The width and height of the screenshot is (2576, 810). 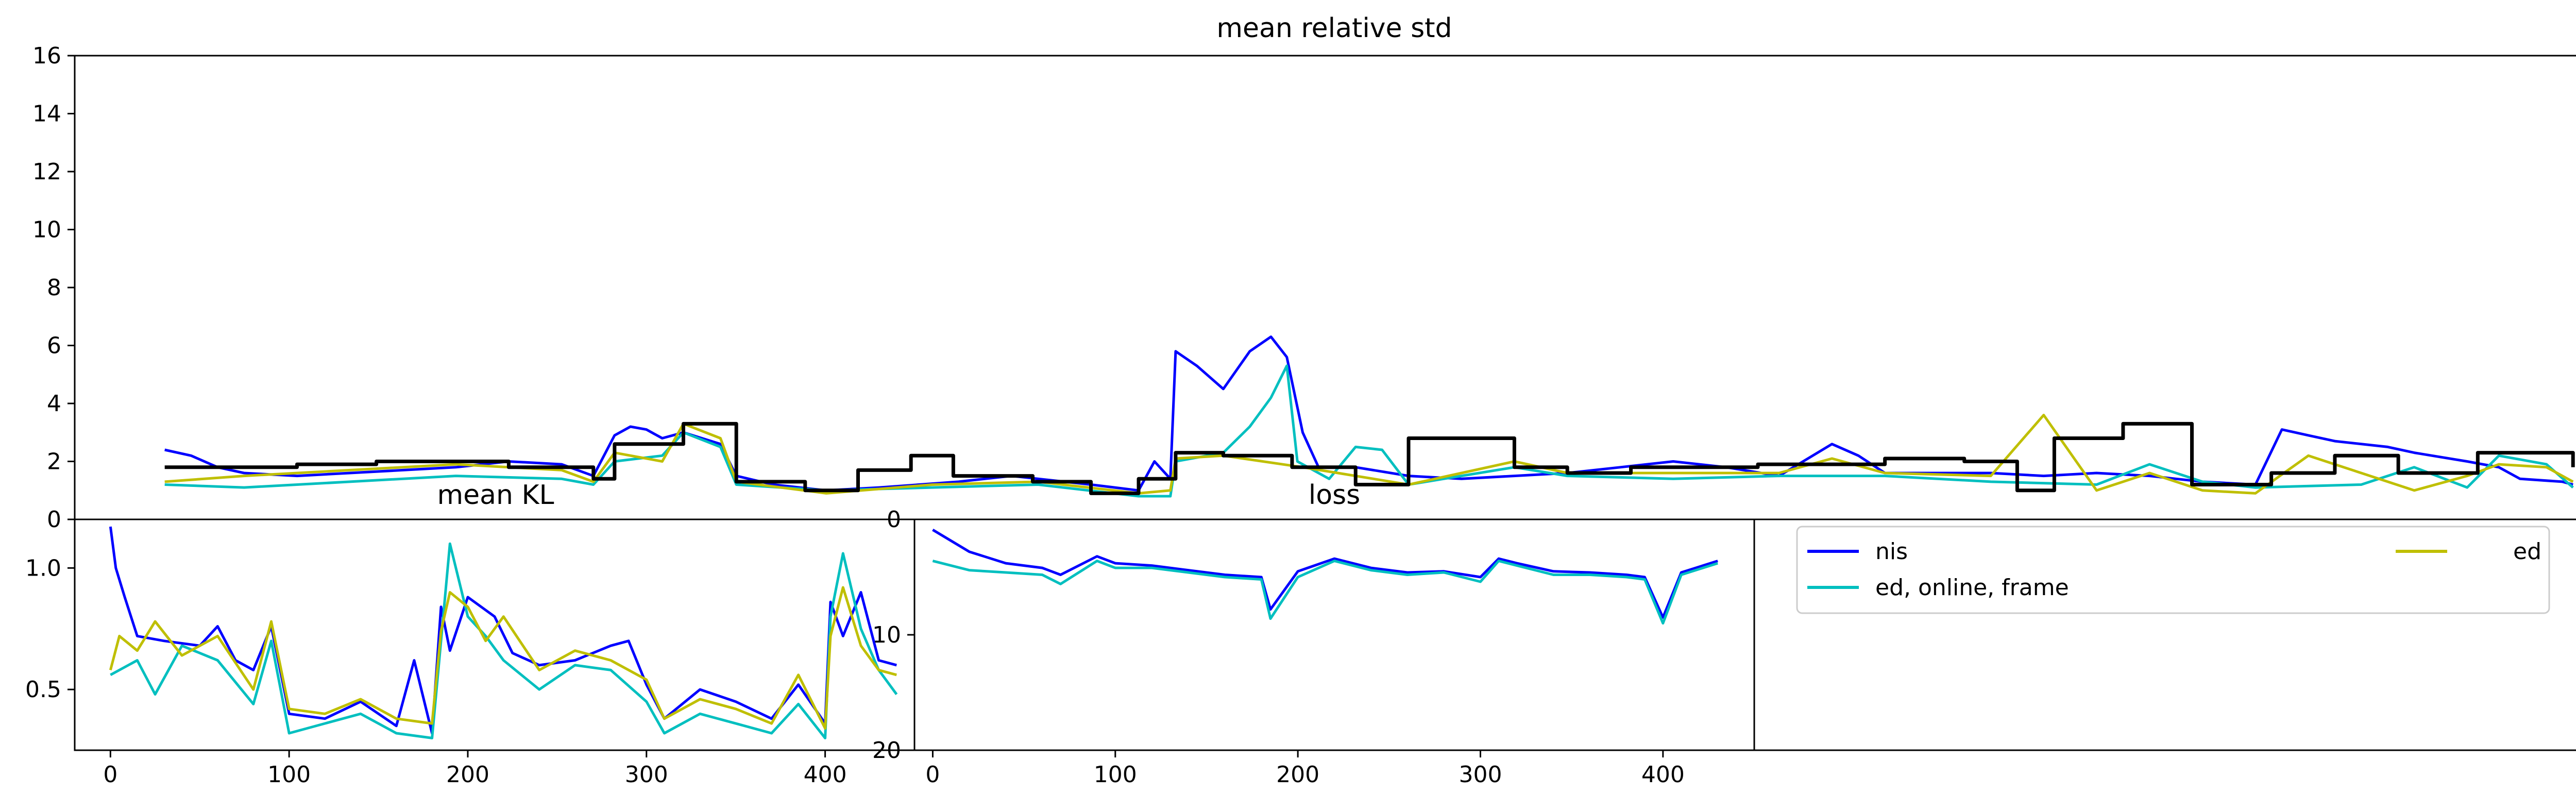 I want to click on y-tick-label: 8, so click(x=54, y=288).